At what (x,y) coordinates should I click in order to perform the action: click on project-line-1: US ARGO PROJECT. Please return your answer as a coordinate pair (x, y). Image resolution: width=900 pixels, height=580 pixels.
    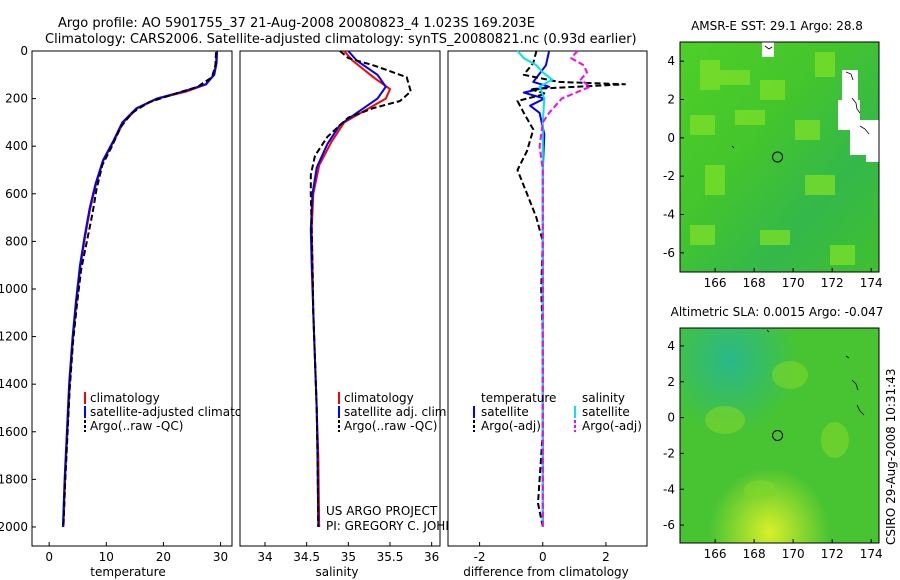
    Looking at the image, I should click on (382, 511).